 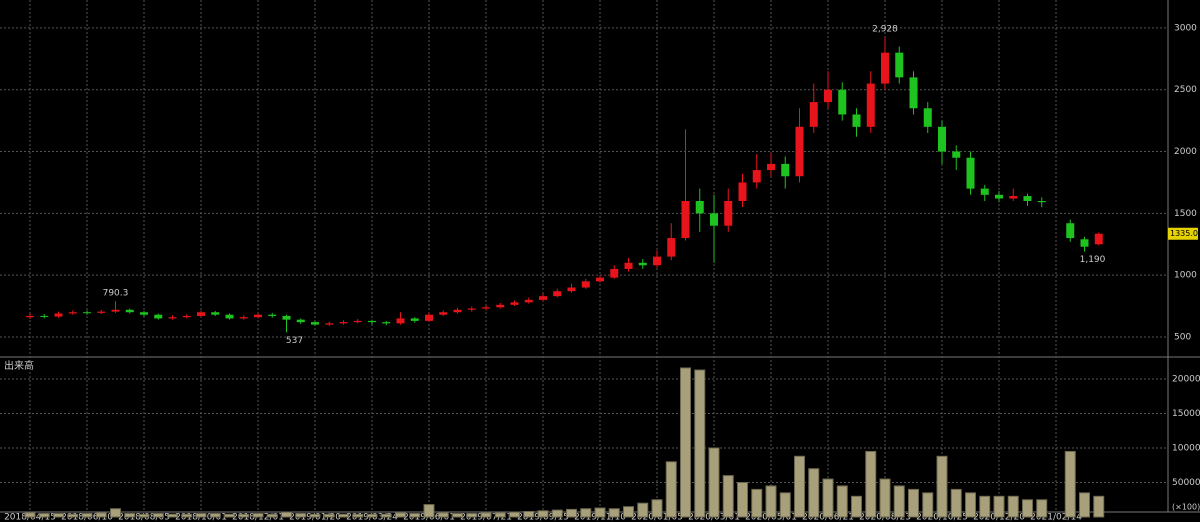 I want to click on x-tick-label: 2021/02/14, so click(x=1056, y=517).